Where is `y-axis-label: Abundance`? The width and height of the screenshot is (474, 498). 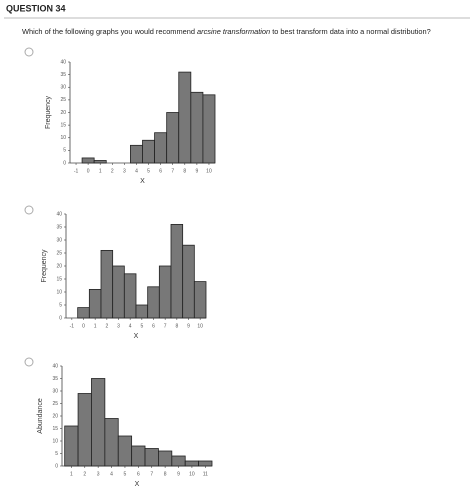
y-axis-label: Abundance is located at coordinates (40, 416).